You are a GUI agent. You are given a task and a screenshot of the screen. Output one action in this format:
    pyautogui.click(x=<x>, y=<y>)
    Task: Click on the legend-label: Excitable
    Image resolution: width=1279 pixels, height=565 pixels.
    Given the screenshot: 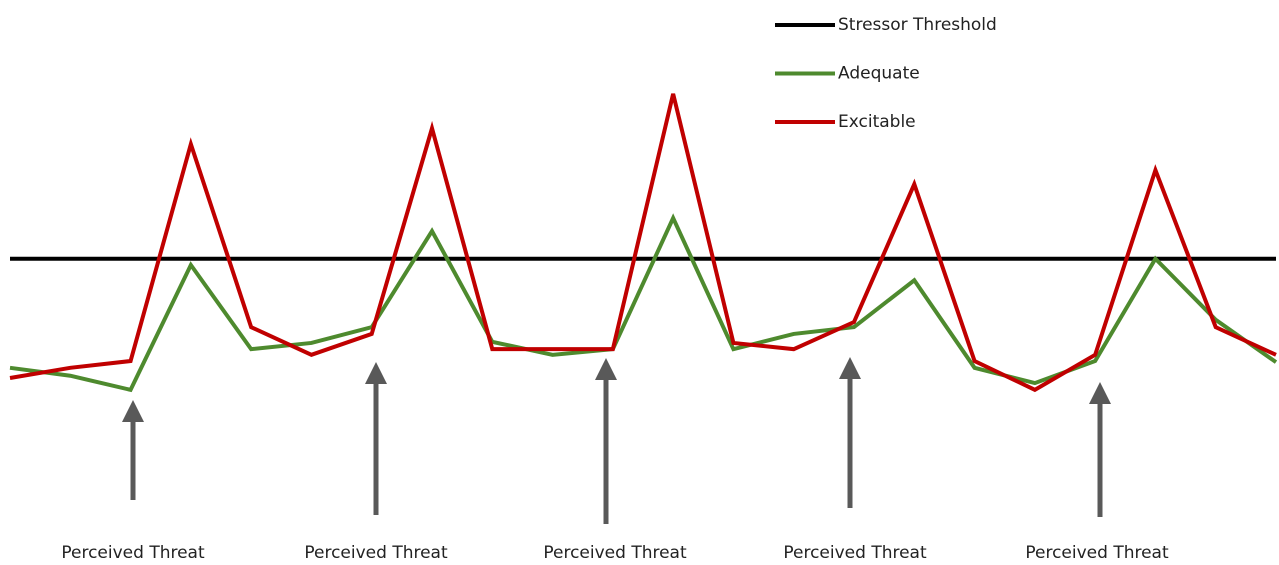 What is the action you would take?
    pyautogui.click(x=877, y=122)
    